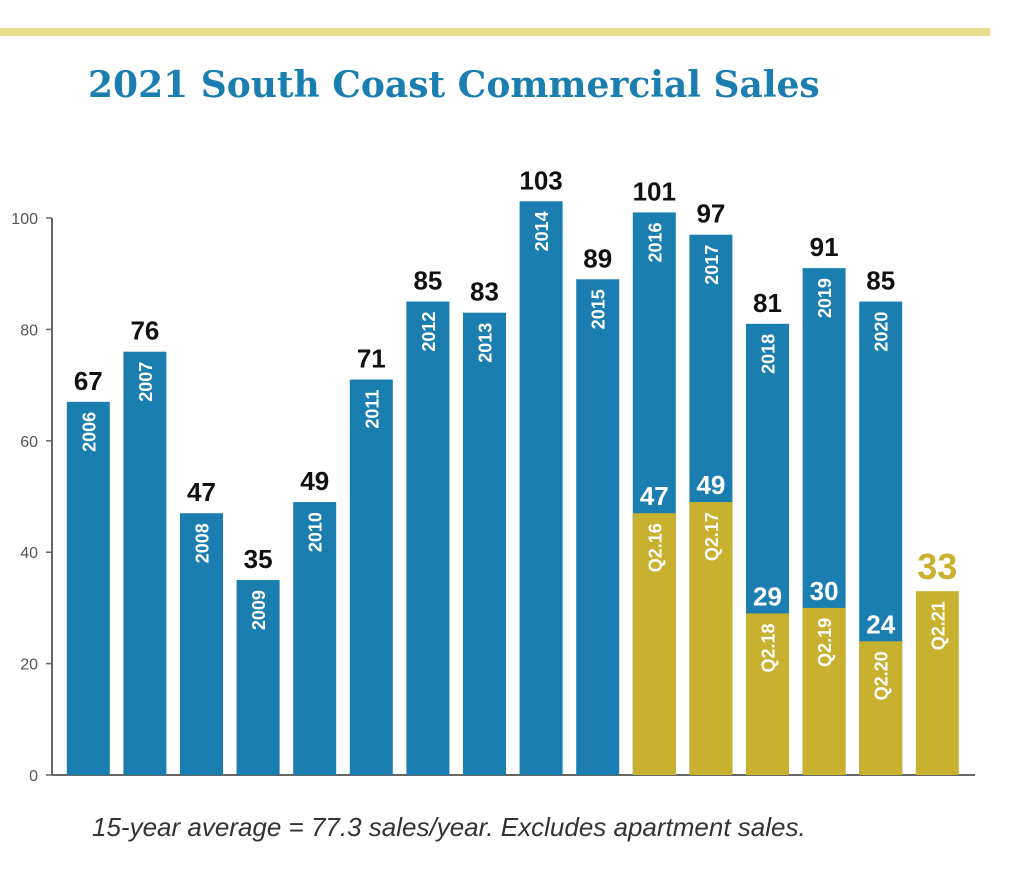 This screenshot has width=1030, height=872. What do you see at coordinates (825, 298) in the screenshot?
I see `bar-category-label: 2019` at bounding box center [825, 298].